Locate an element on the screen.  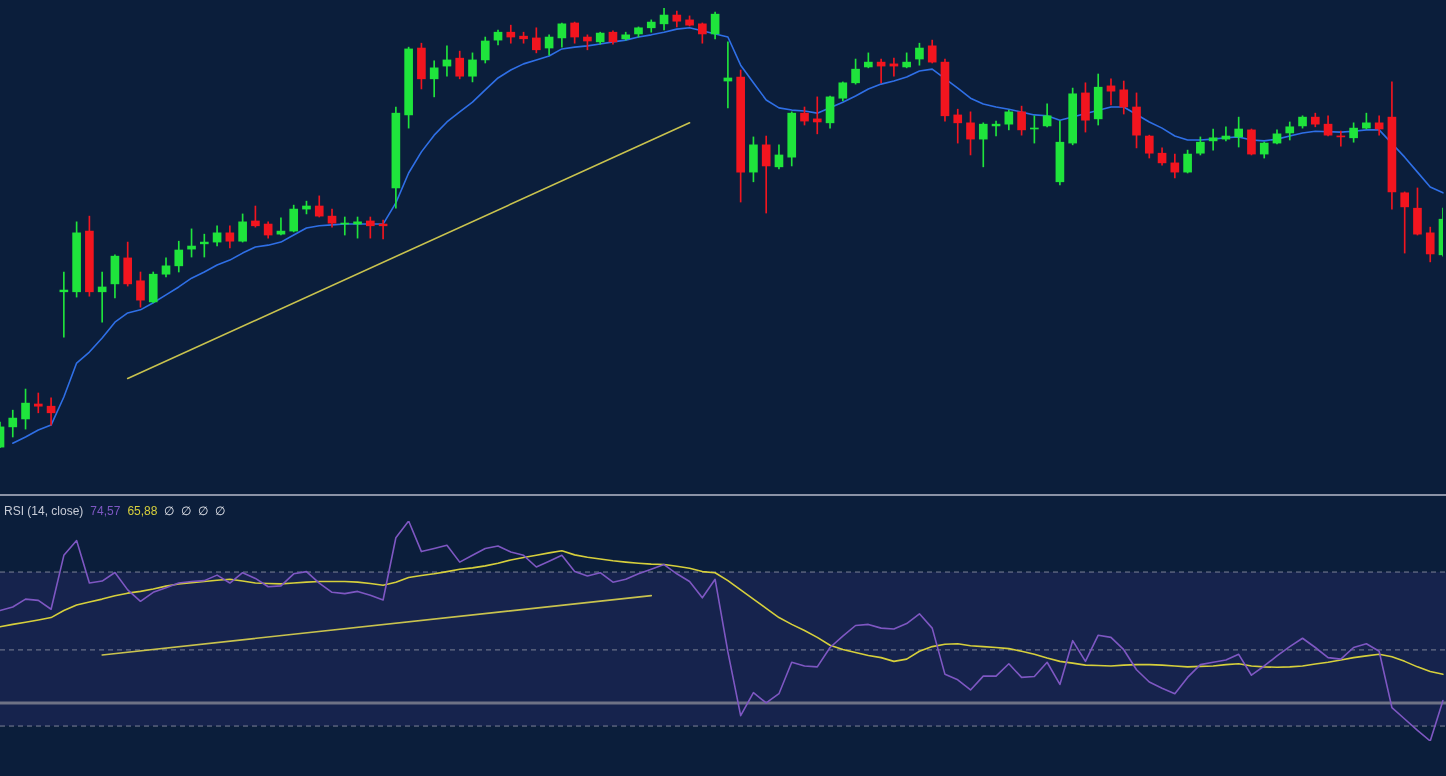
text: 74,57 is located at coordinates (105, 511).